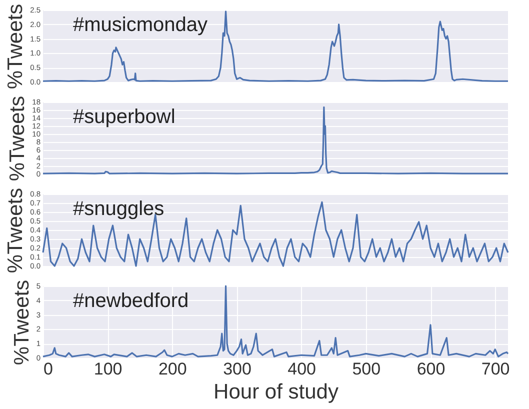  Describe the element at coordinates (302, 369) in the screenshot. I see `x-tick-label: 400` at that location.